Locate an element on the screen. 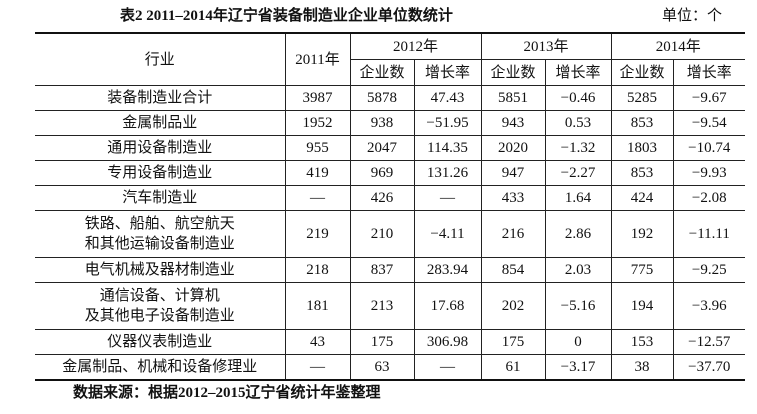 The image size is (757, 414). value-cell: 153 is located at coordinates (642, 342).